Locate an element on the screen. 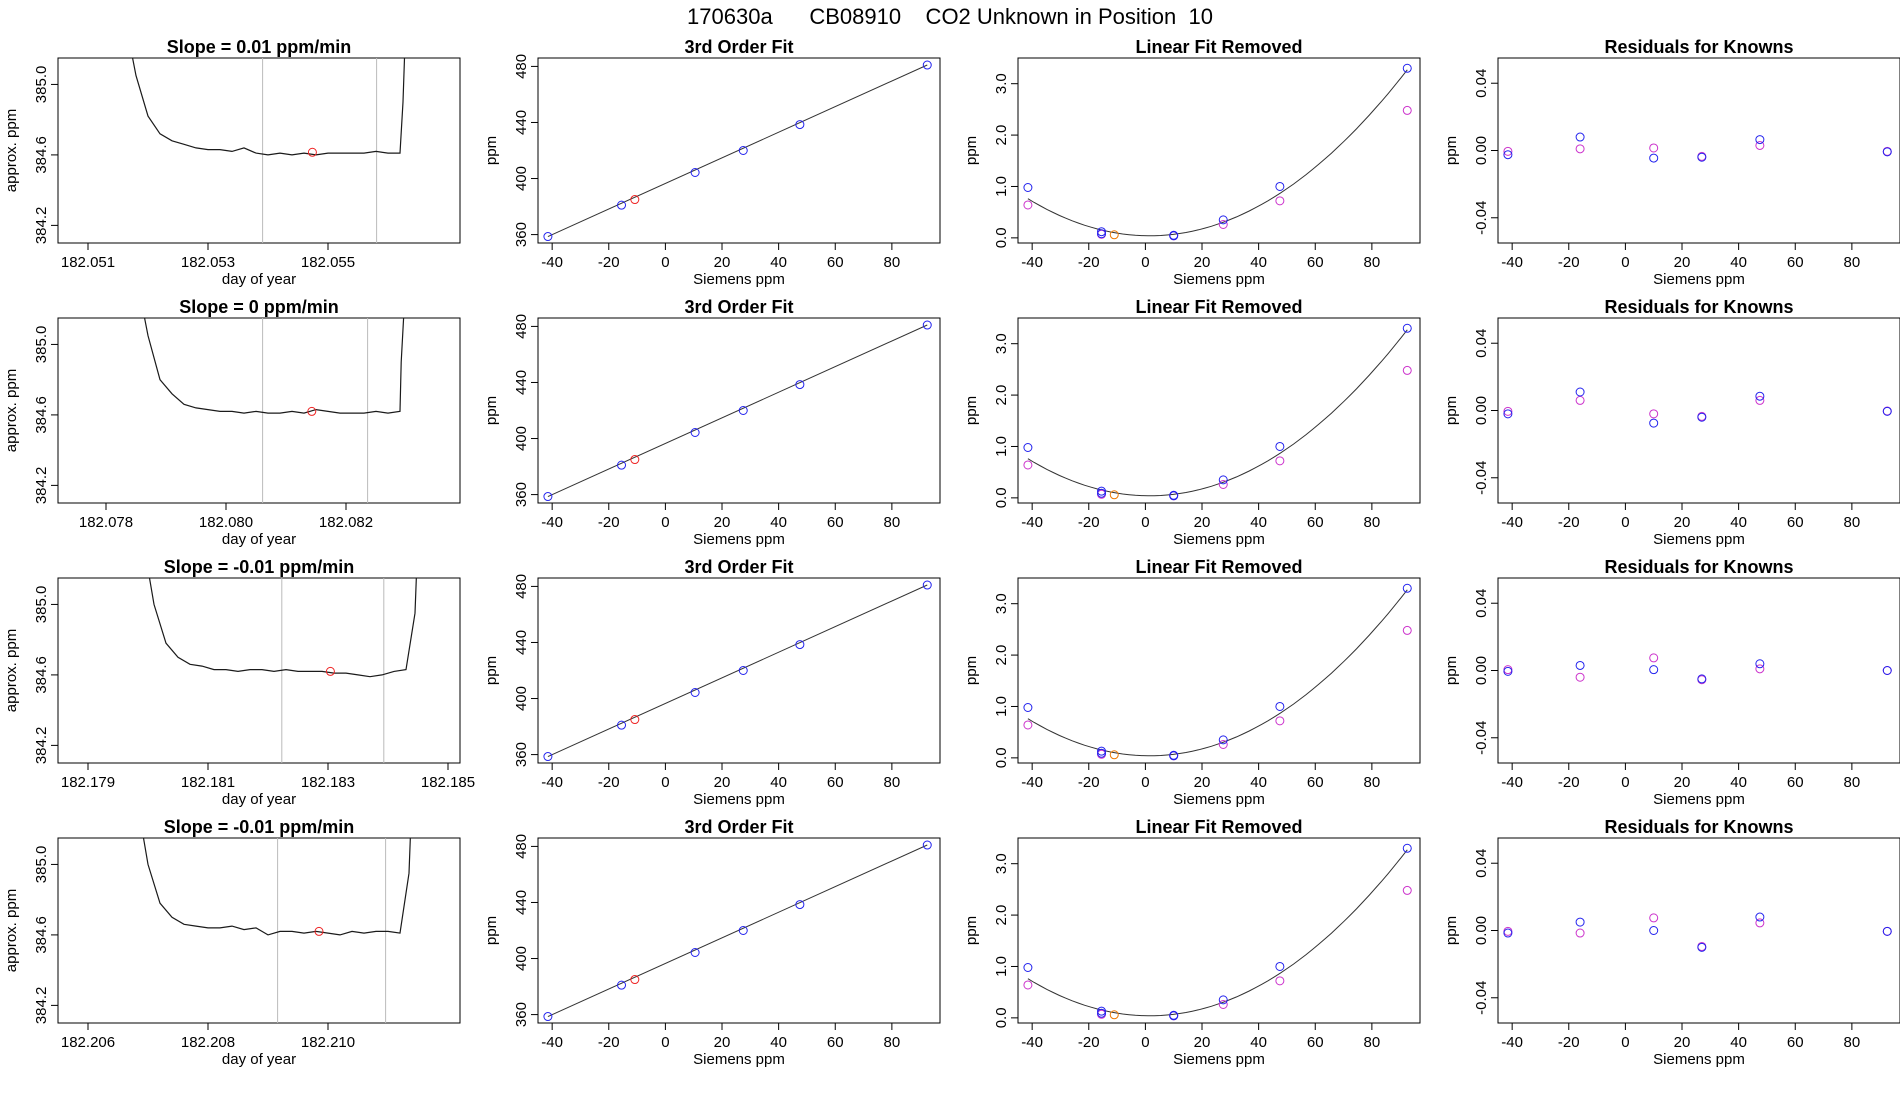 This screenshot has width=1900, height=1100. concentration-trace is located at coordinates (282, 628).